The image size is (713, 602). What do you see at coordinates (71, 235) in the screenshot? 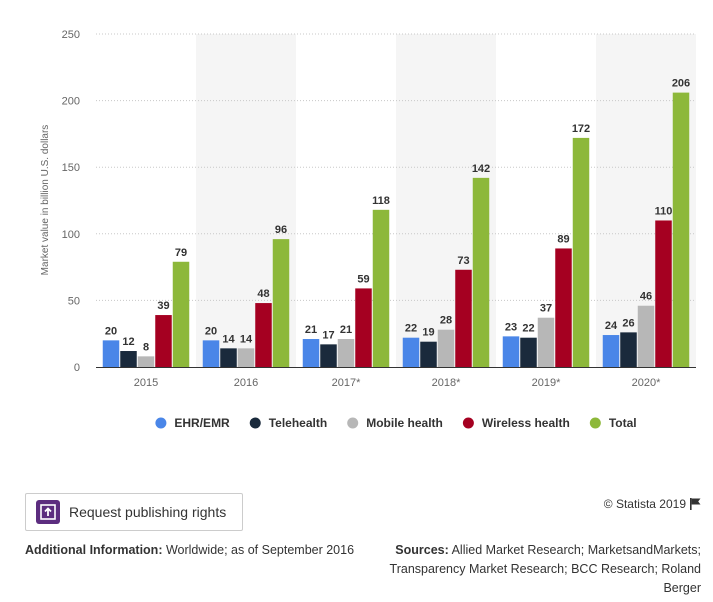
I see `y-tick-label: 100` at bounding box center [71, 235].